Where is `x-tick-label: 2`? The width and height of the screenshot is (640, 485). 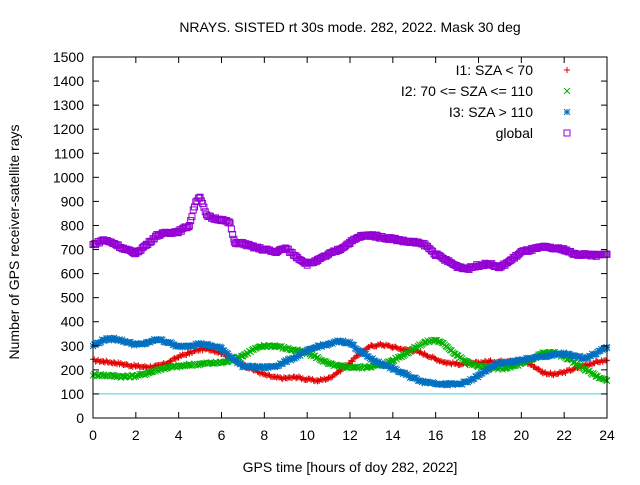 x-tick-label: 2 is located at coordinates (136, 435).